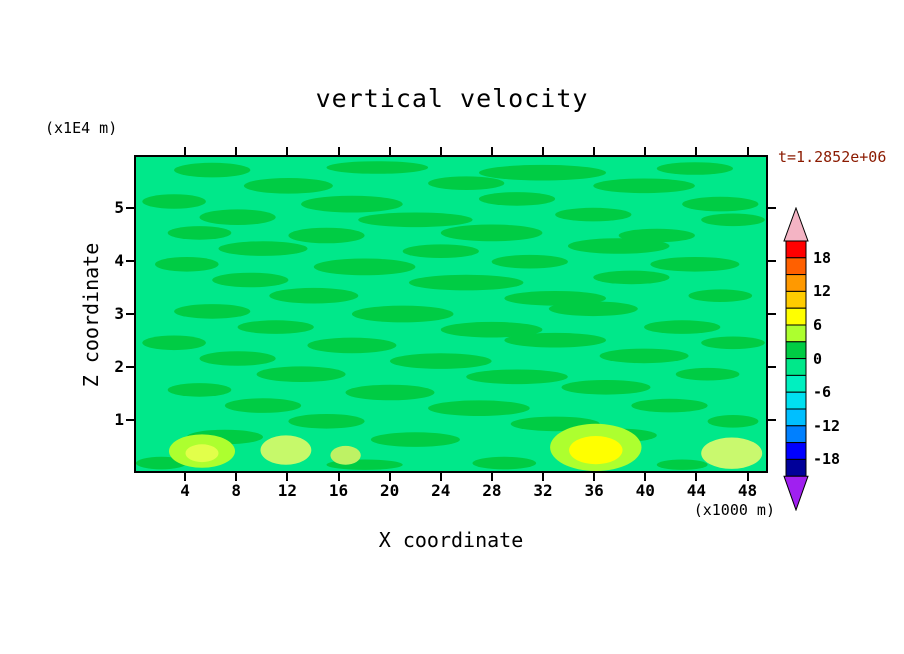 The width and height of the screenshot is (904, 654). Describe the element at coordinates (119, 366) in the screenshot. I see `z-tick-label: 2` at that location.